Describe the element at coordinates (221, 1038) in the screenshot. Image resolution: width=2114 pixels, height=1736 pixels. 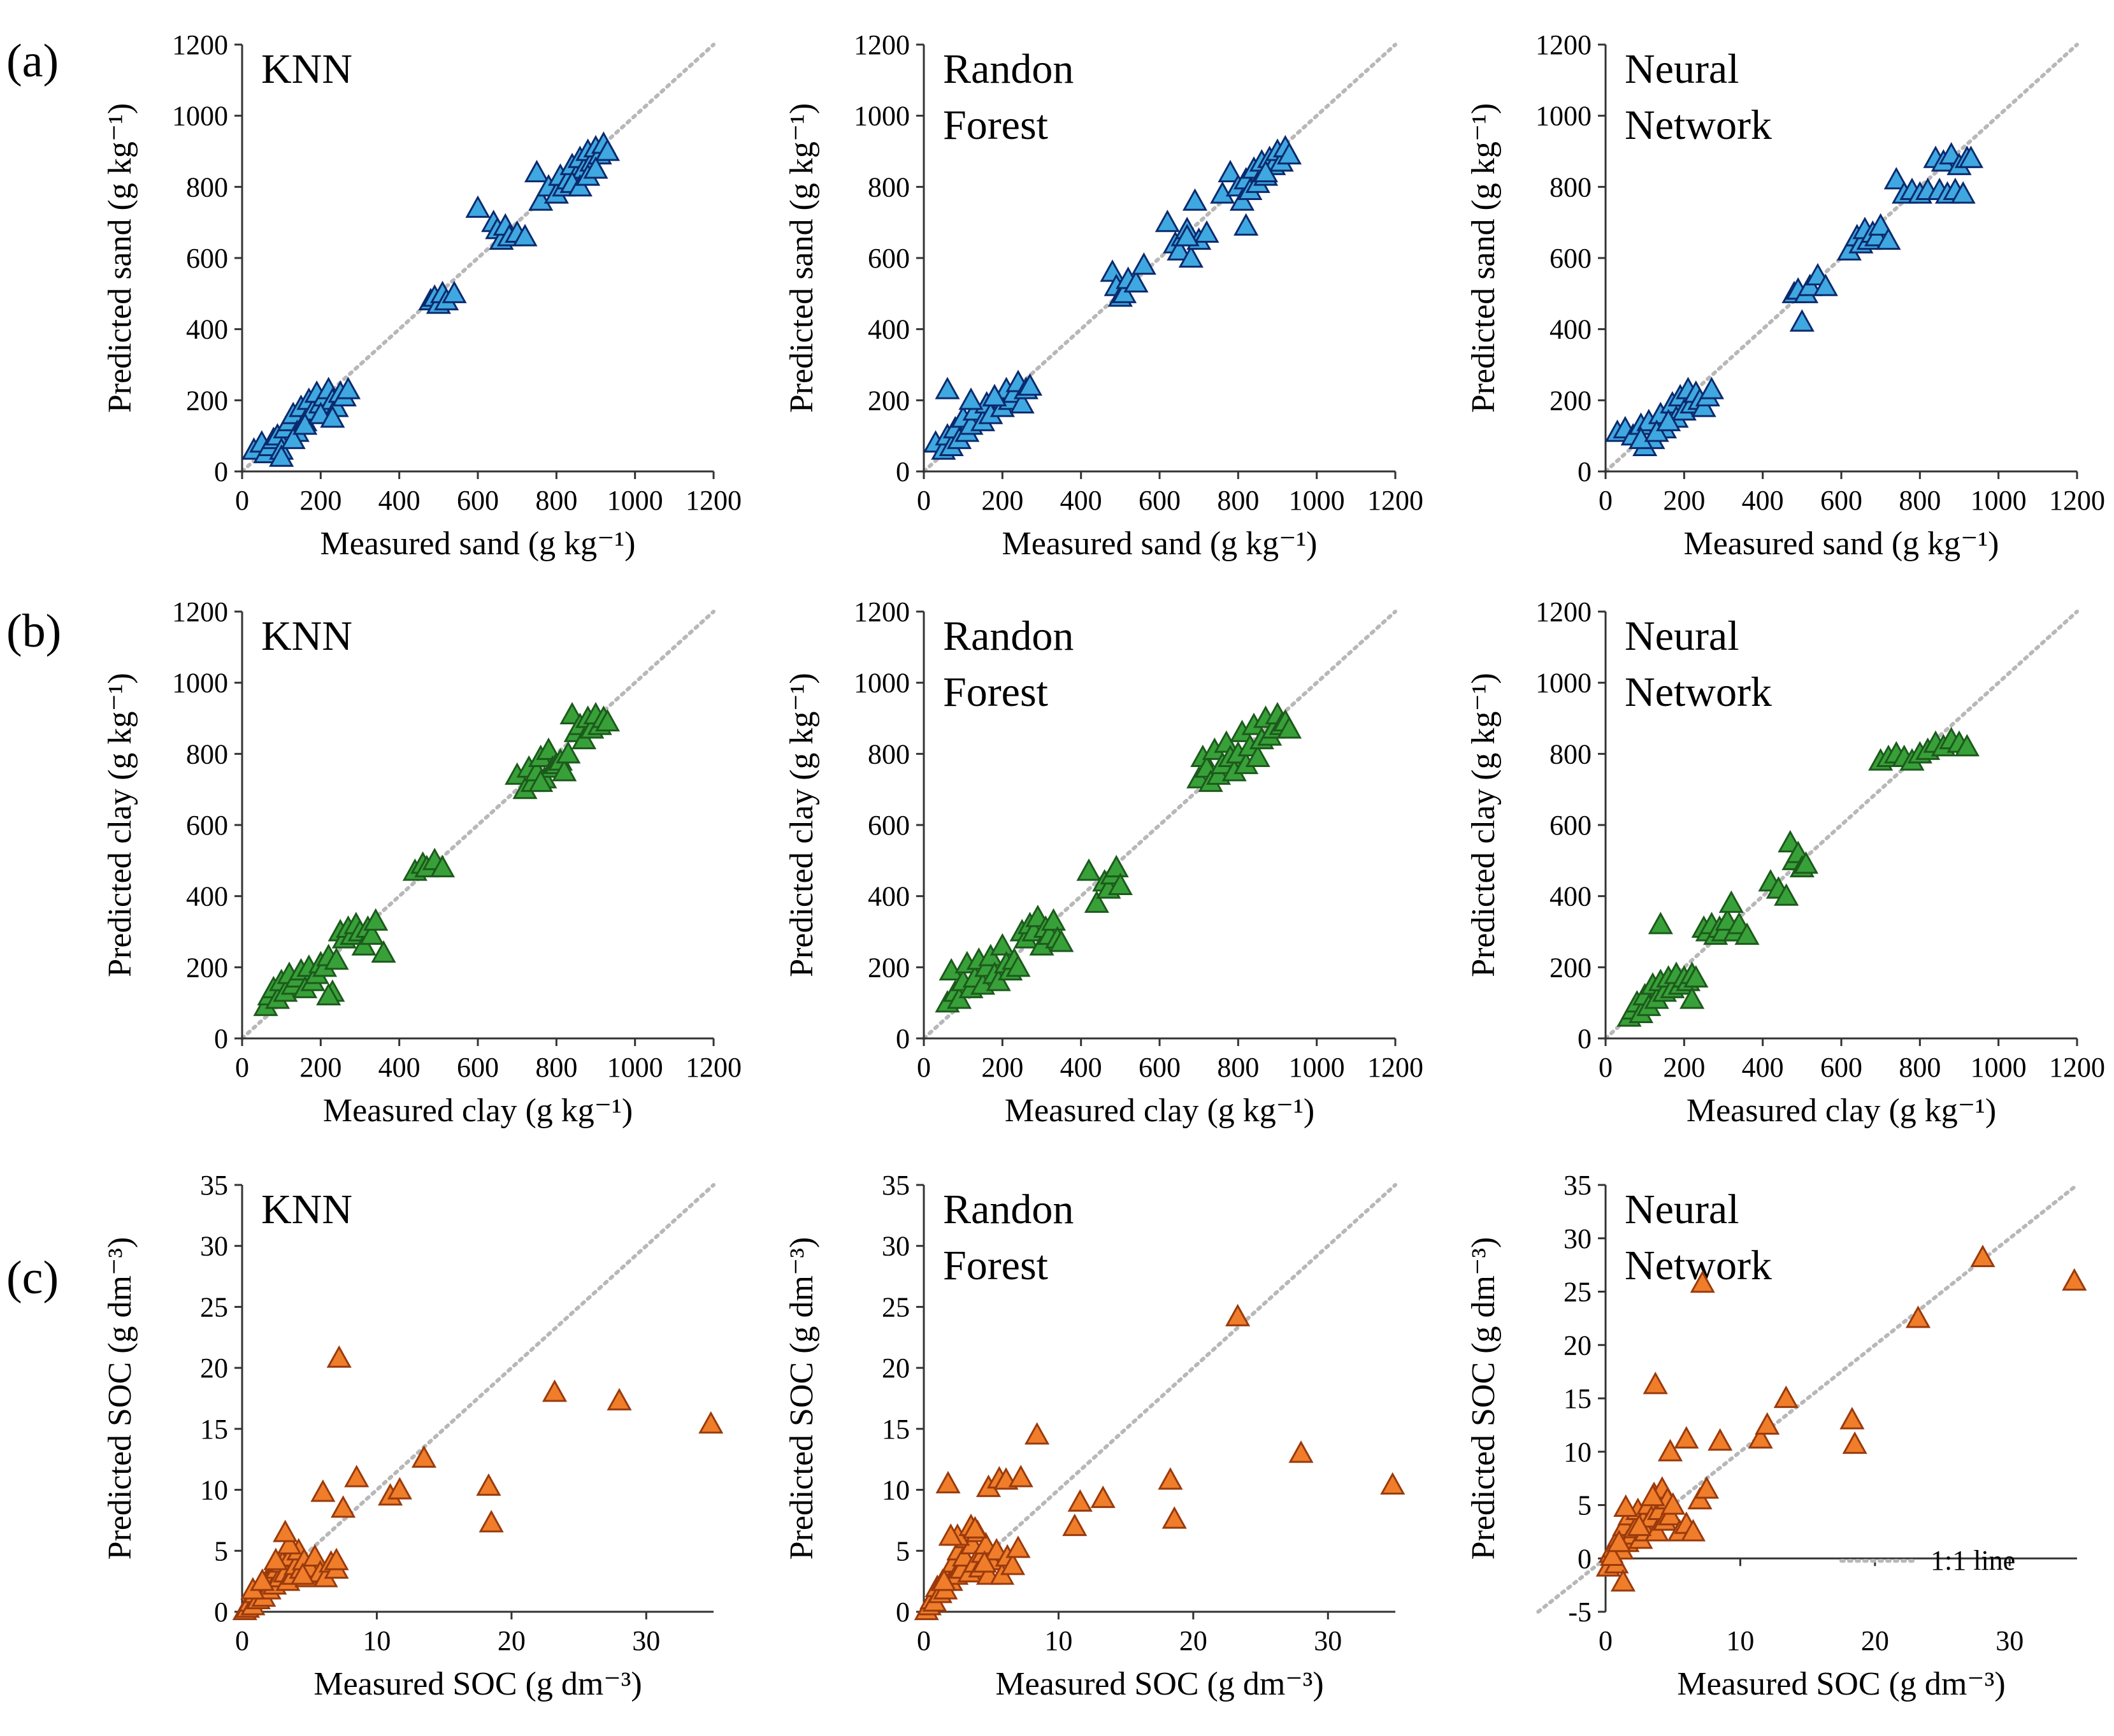
I see `y-tick-label: 0` at that location.